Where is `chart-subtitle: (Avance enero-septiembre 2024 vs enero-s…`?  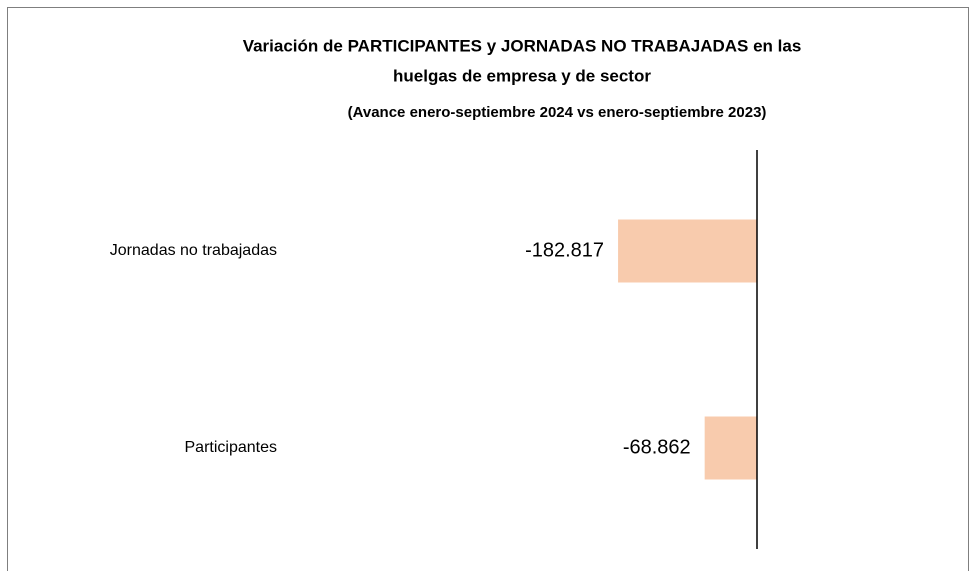
chart-subtitle: (Avance enero-septiembre 2024 vs enero-s… is located at coordinates (557, 112).